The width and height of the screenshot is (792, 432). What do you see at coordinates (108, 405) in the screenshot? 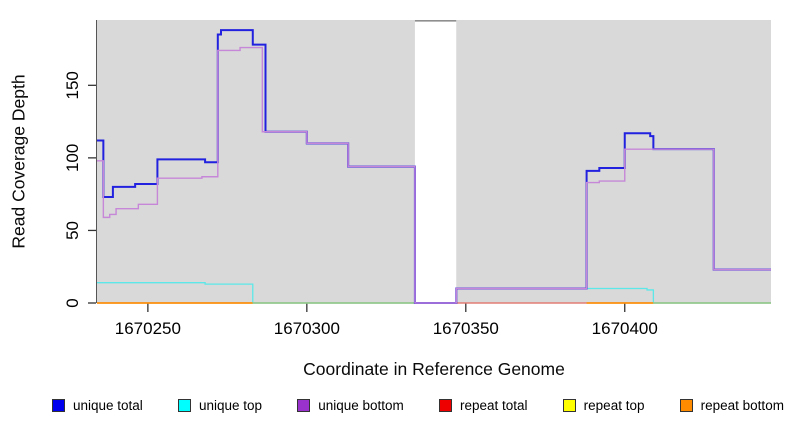
I see `legend-label: unique total` at bounding box center [108, 405].